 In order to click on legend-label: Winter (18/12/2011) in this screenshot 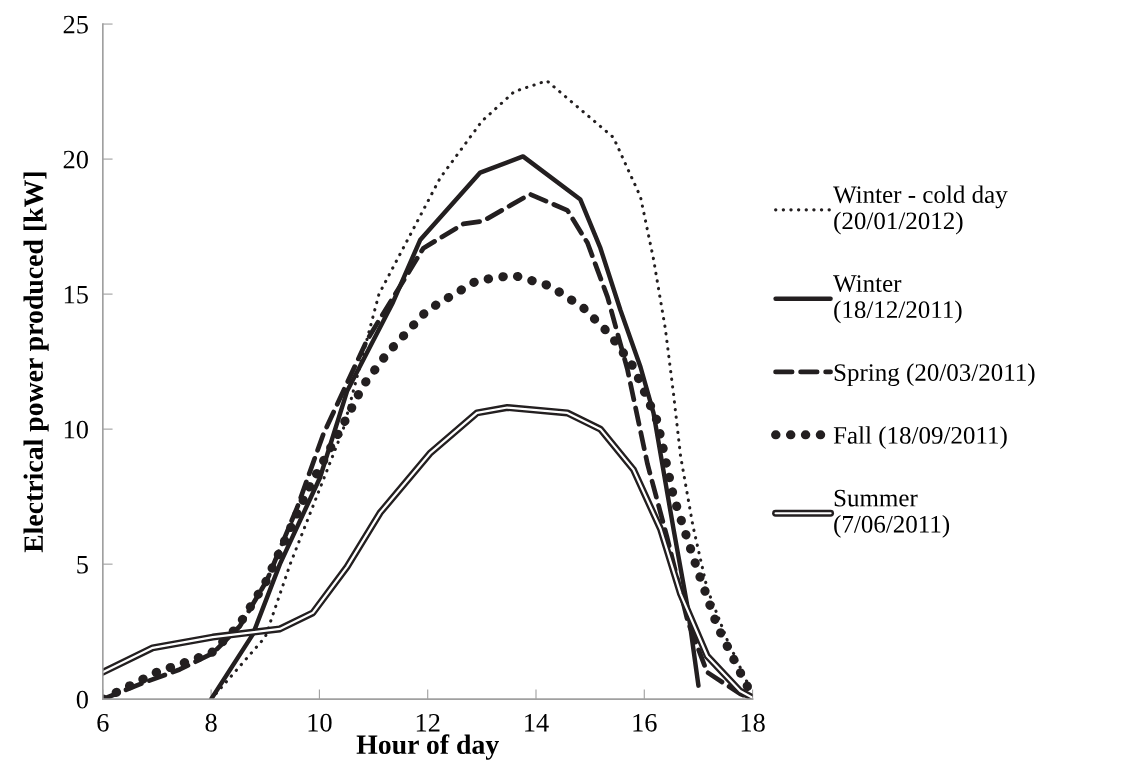, I will do `click(897, 299)`.